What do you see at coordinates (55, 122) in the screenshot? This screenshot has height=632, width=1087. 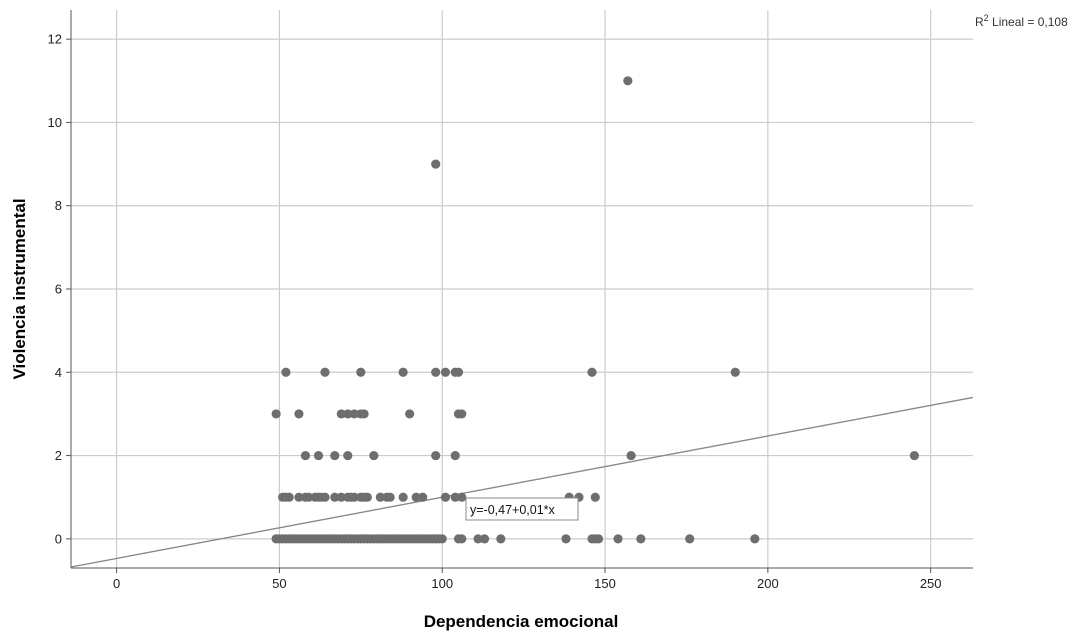 I see `y-tick-label: 10` at bounding box center [55, 122].